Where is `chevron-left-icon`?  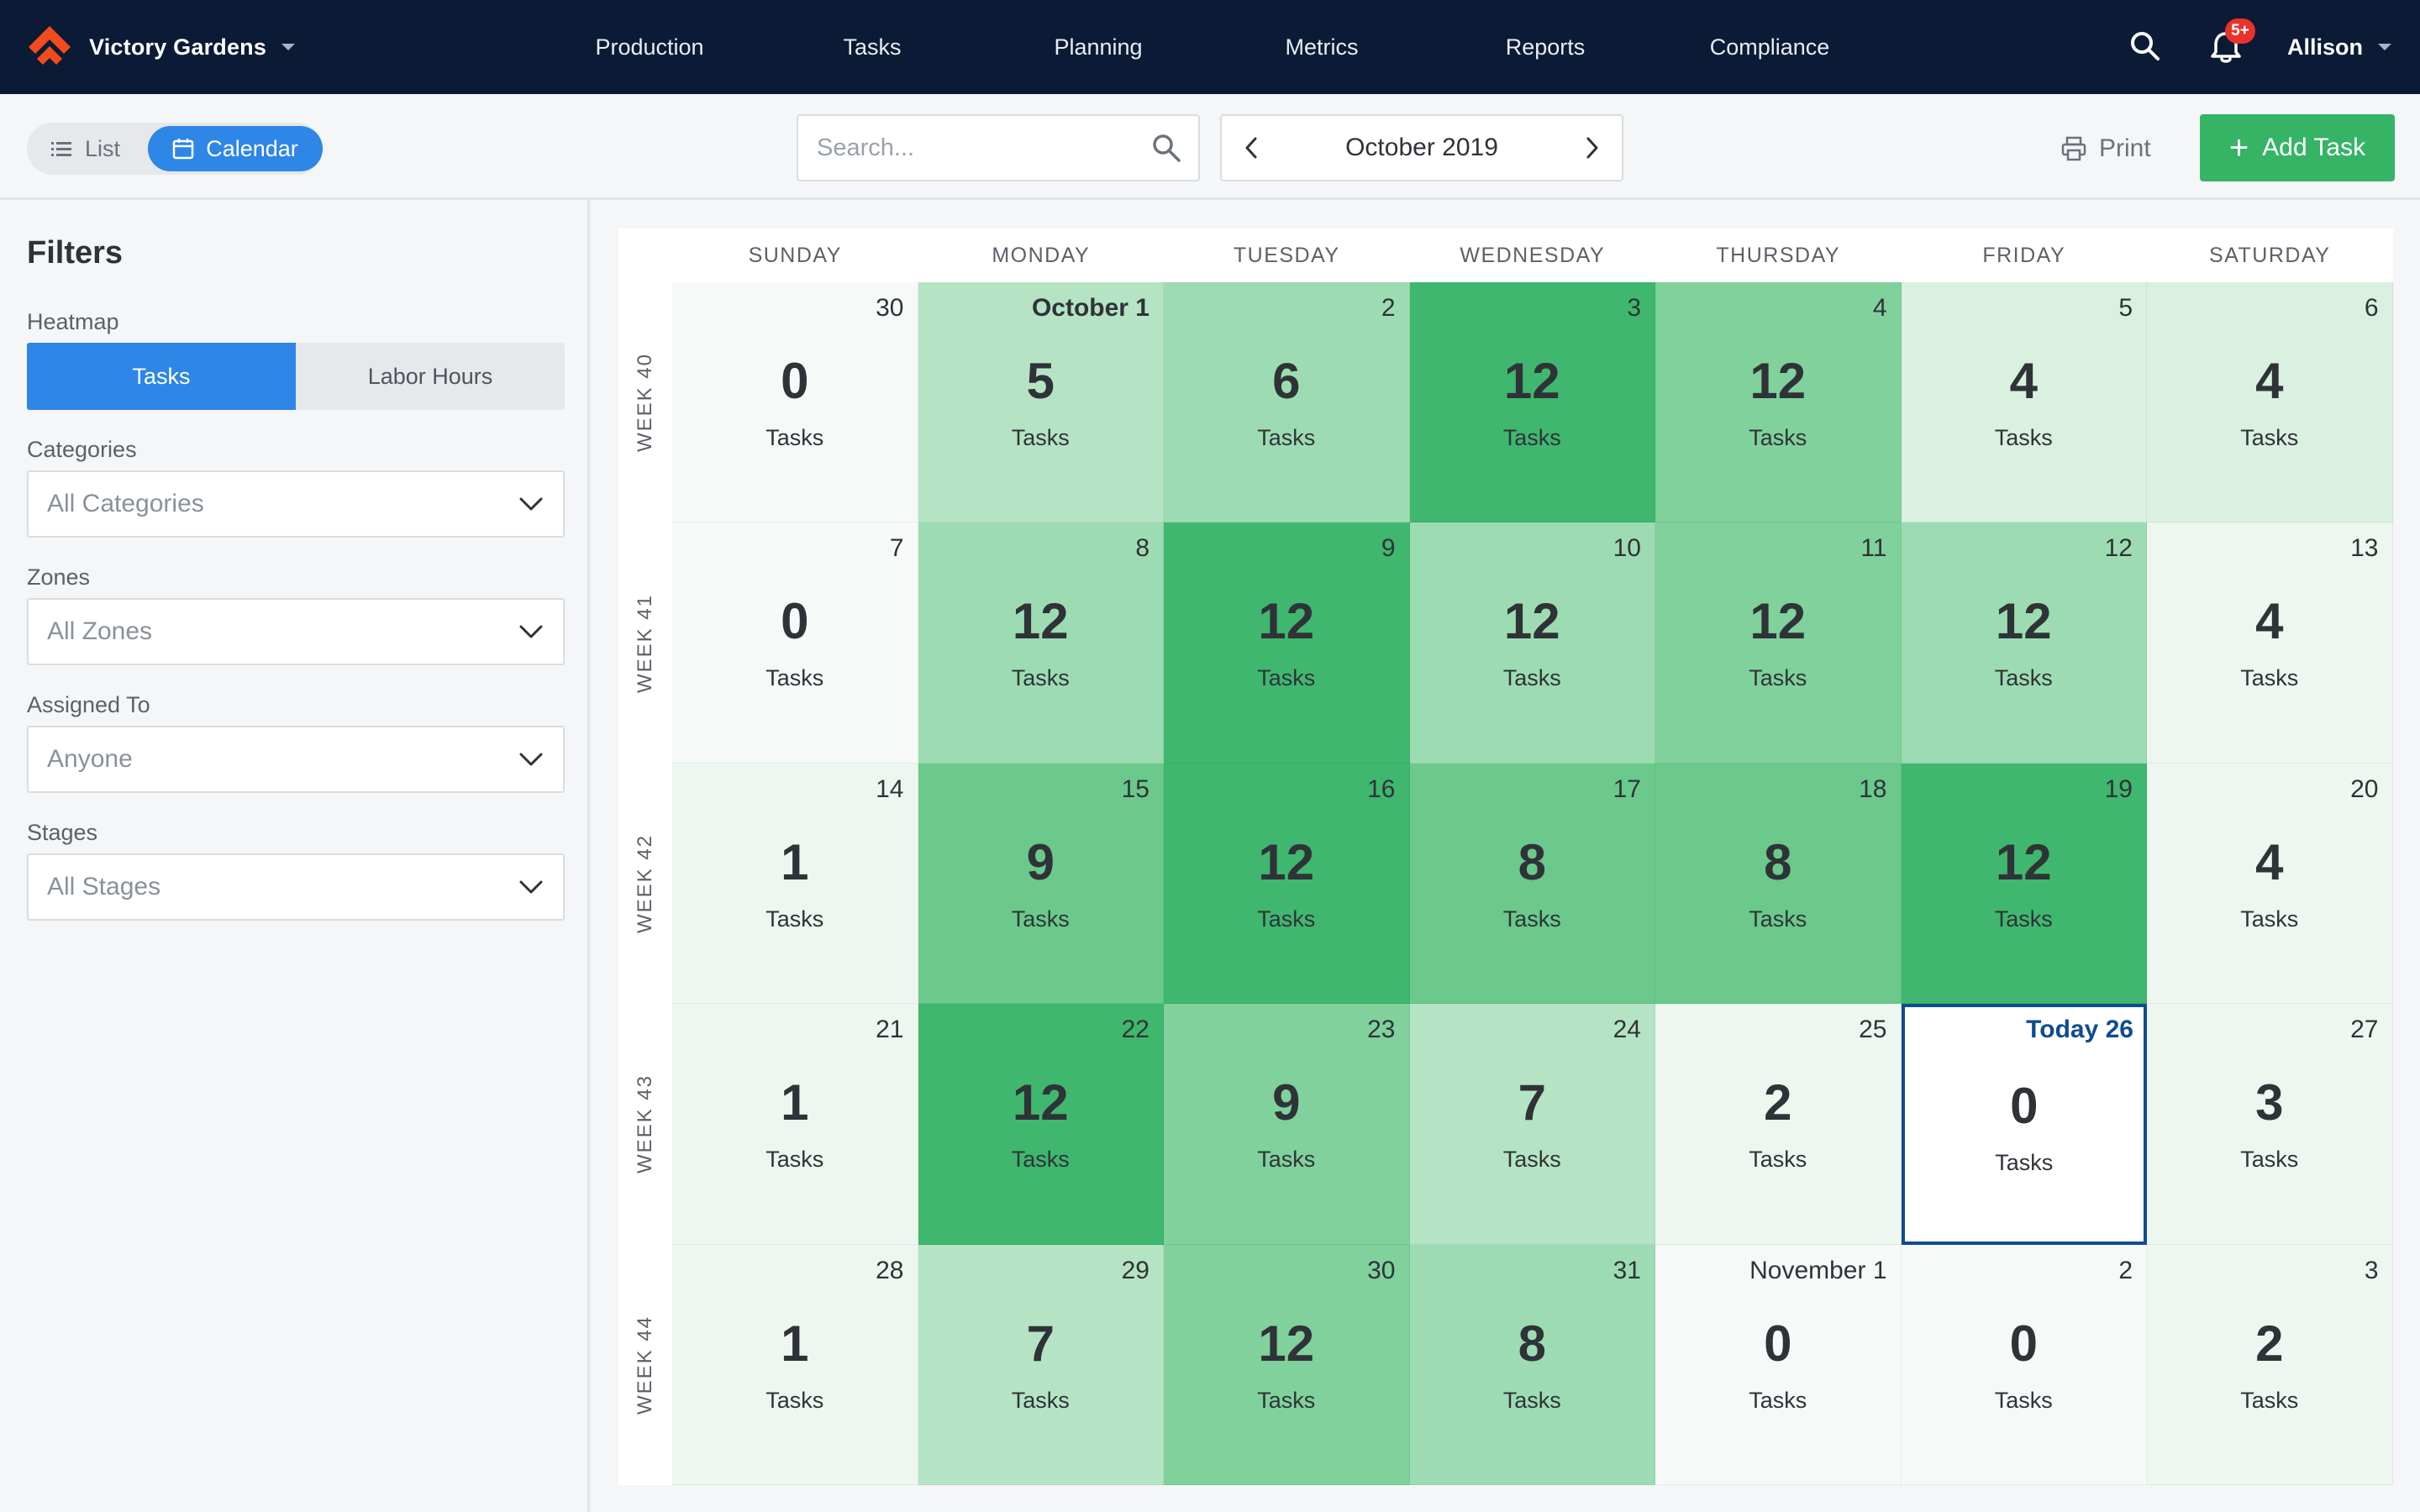 chevron-left-icon is located at coordinates (1251, 148).